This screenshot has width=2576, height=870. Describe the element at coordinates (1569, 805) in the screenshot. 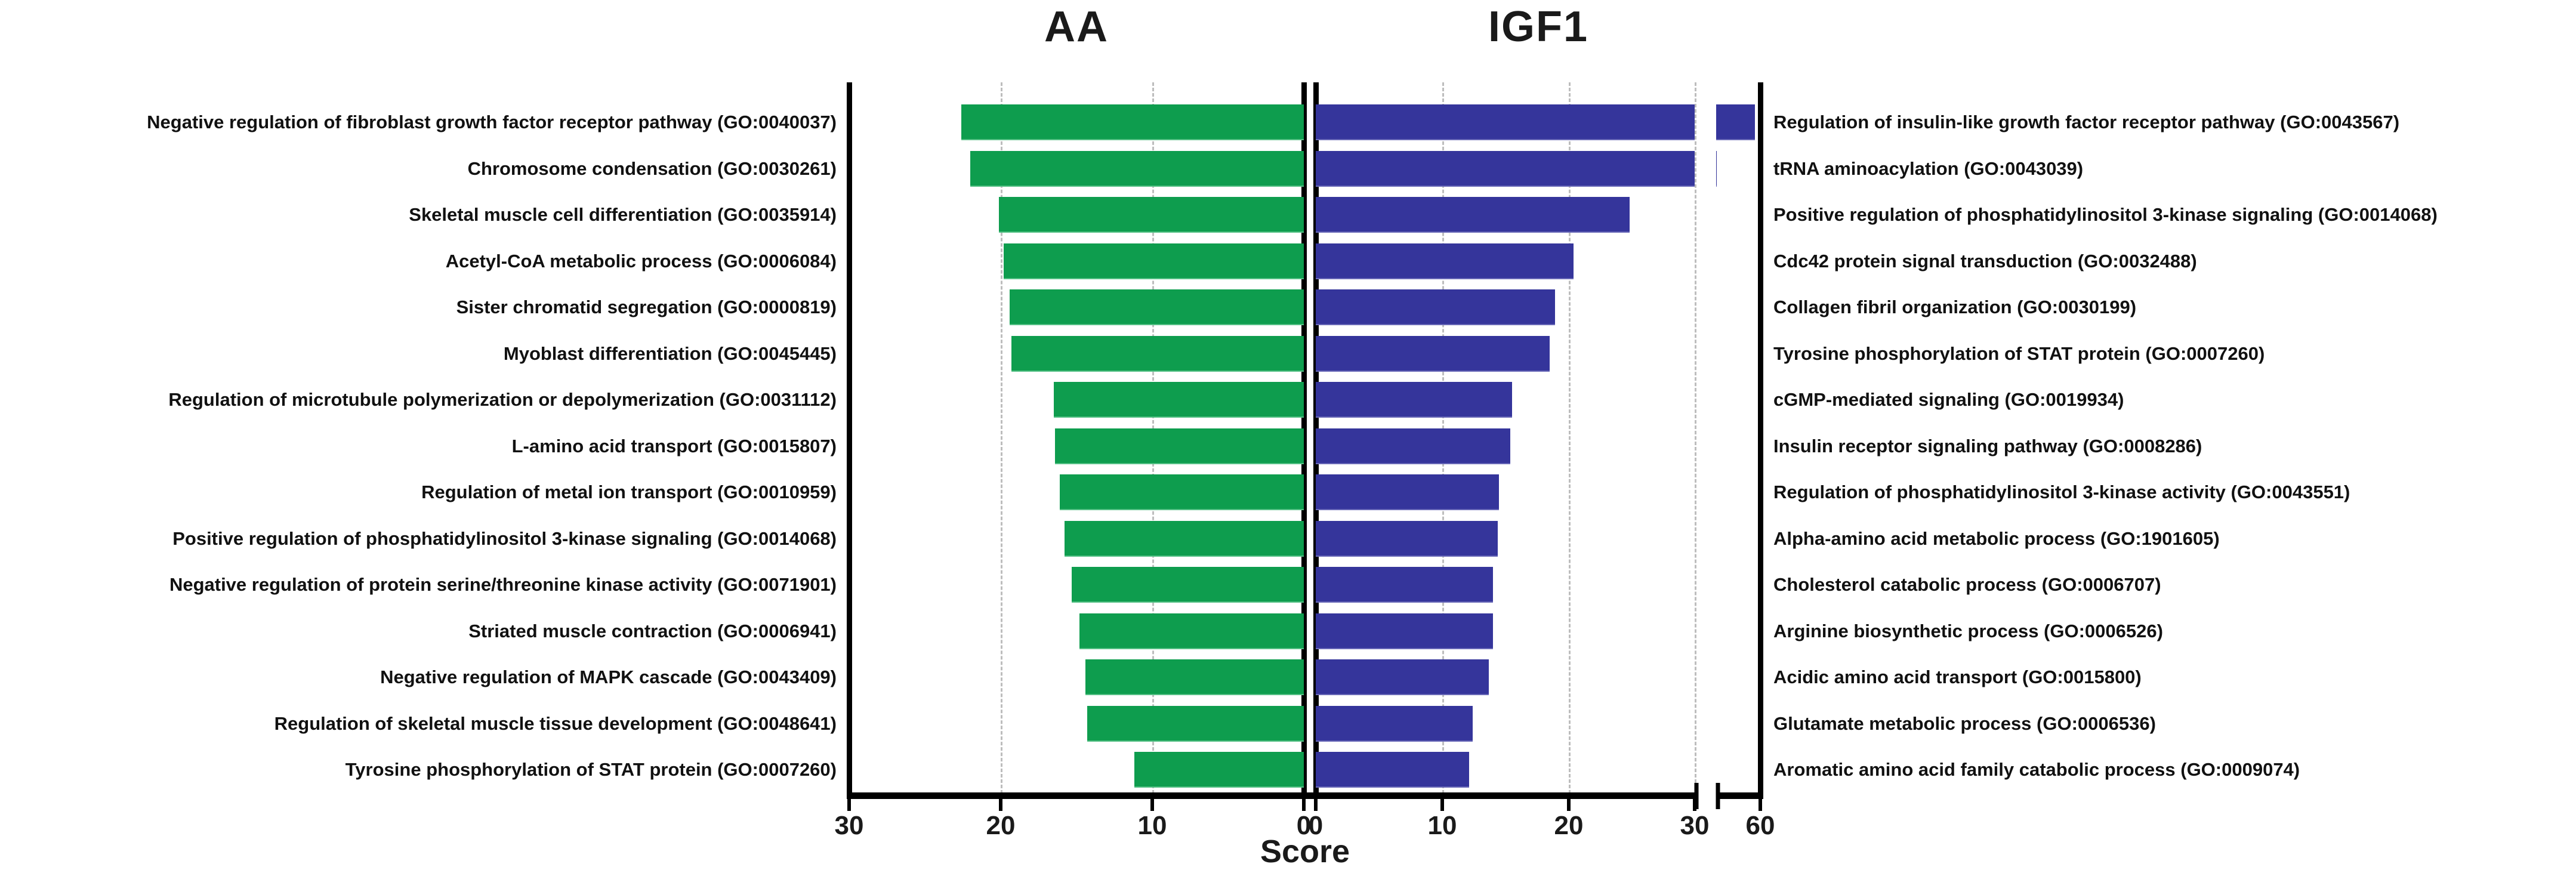

I see `right-axis-20-tick` at that location.